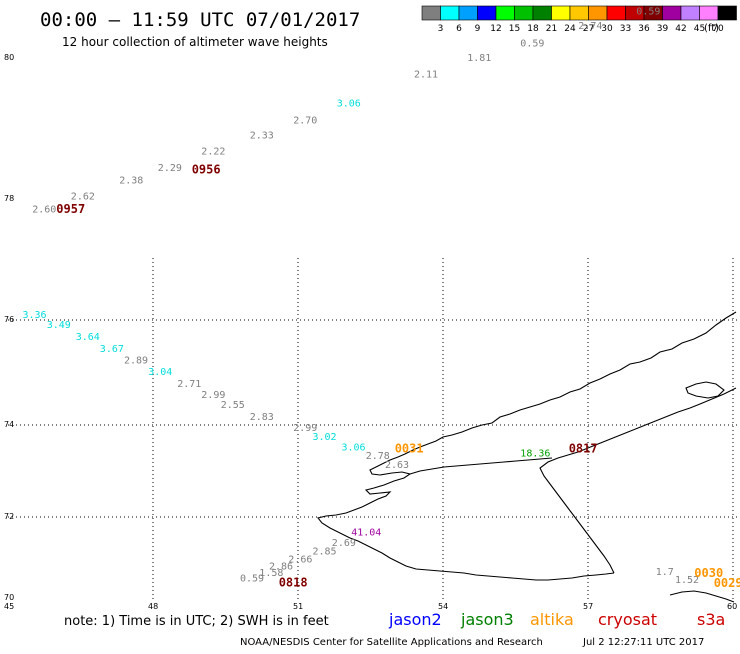 Image resolution: width=740 pixels, height=654 pixels. I want to click on wave-height-label: 1.58, so click(271, 573).